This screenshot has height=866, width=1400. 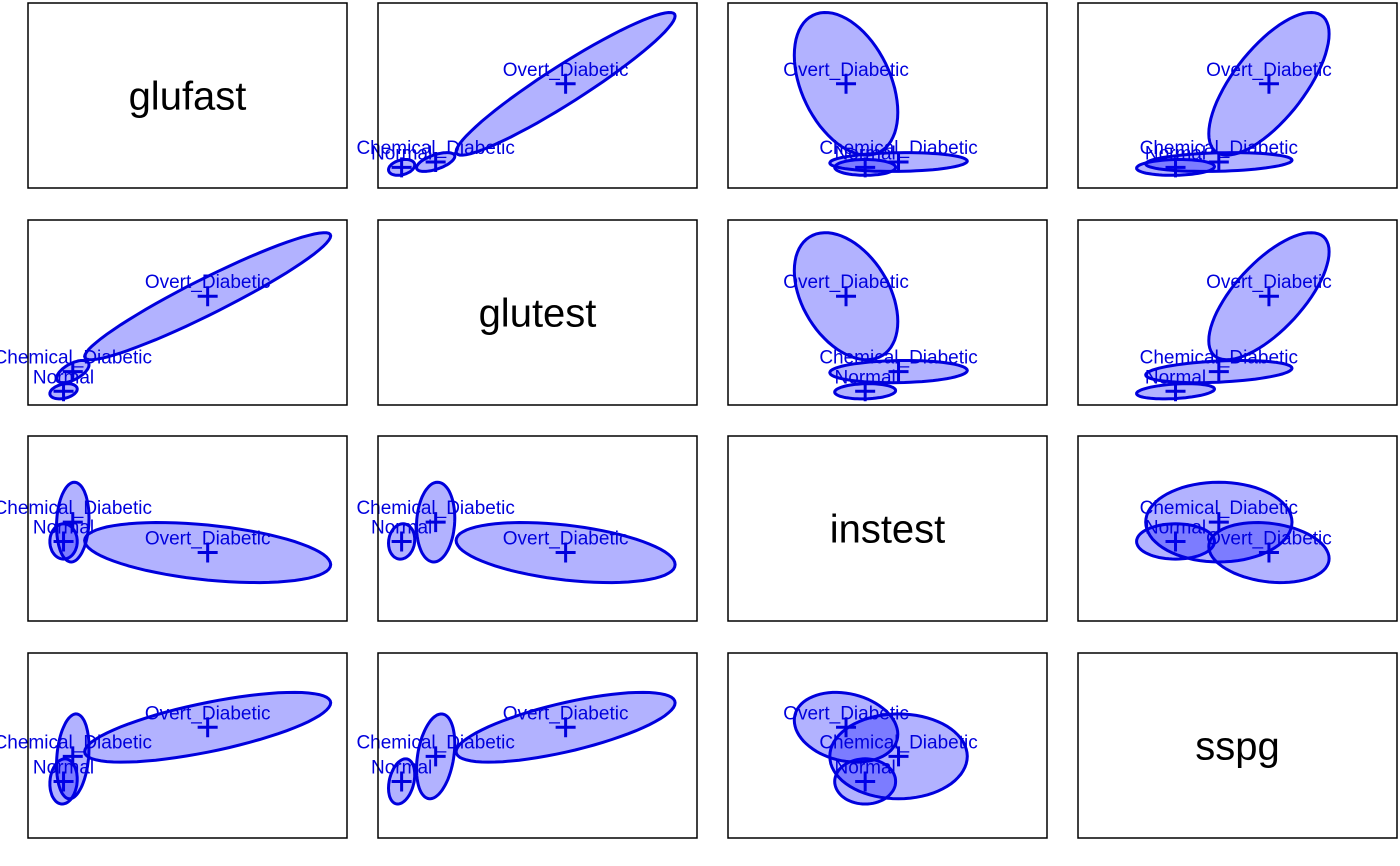 I want to click on panel-sspg-vs-glutest: Normal Chemical_Diabetic Overt_Diabetic, so click(x=527, y=745).